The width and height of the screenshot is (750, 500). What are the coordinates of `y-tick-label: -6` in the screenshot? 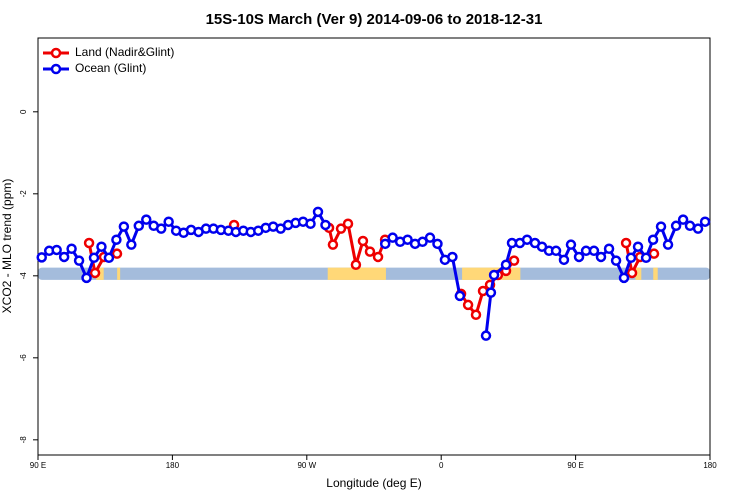 It's located at (23, 358).